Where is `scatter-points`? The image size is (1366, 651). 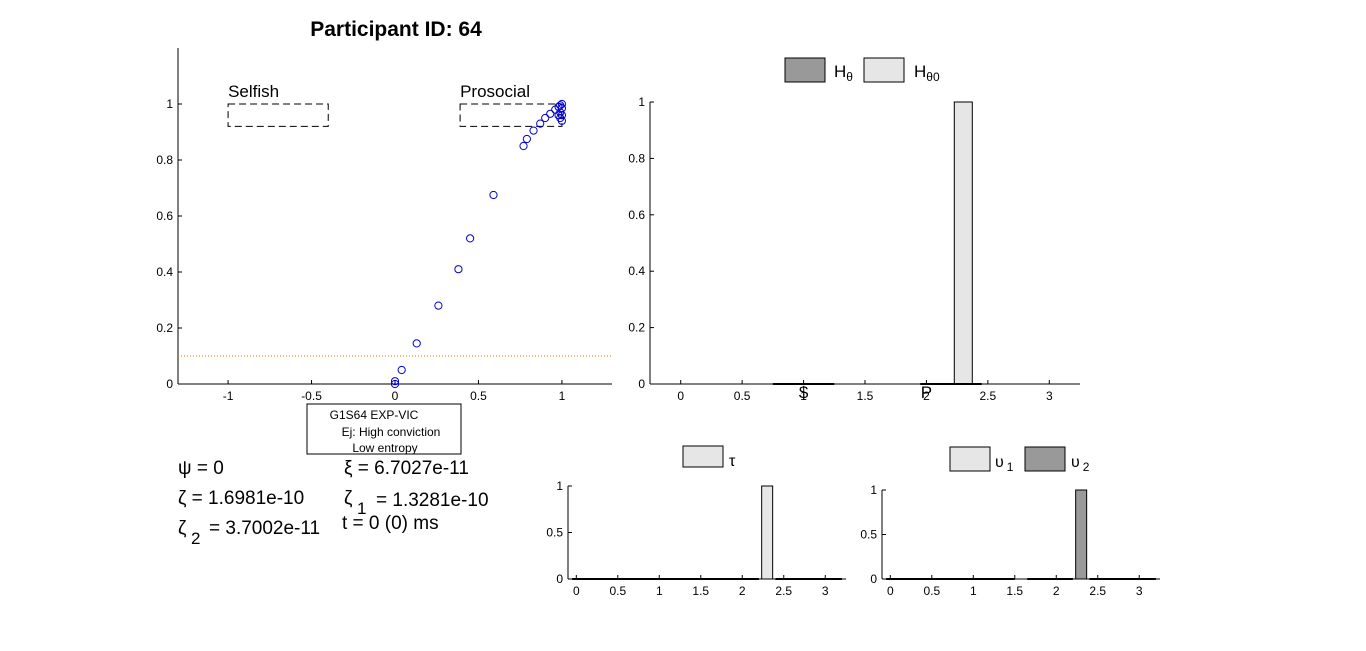
scatter-points is located at coordinates (478, 244).